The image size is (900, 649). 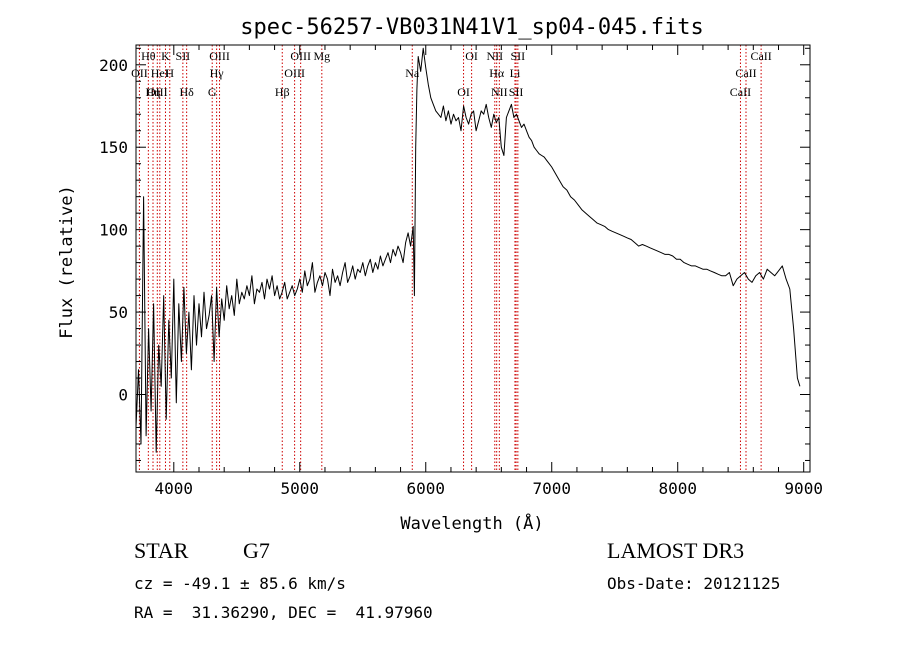 I want to click on survey-name: LAMOST DR3, so click(x=676, y=550).